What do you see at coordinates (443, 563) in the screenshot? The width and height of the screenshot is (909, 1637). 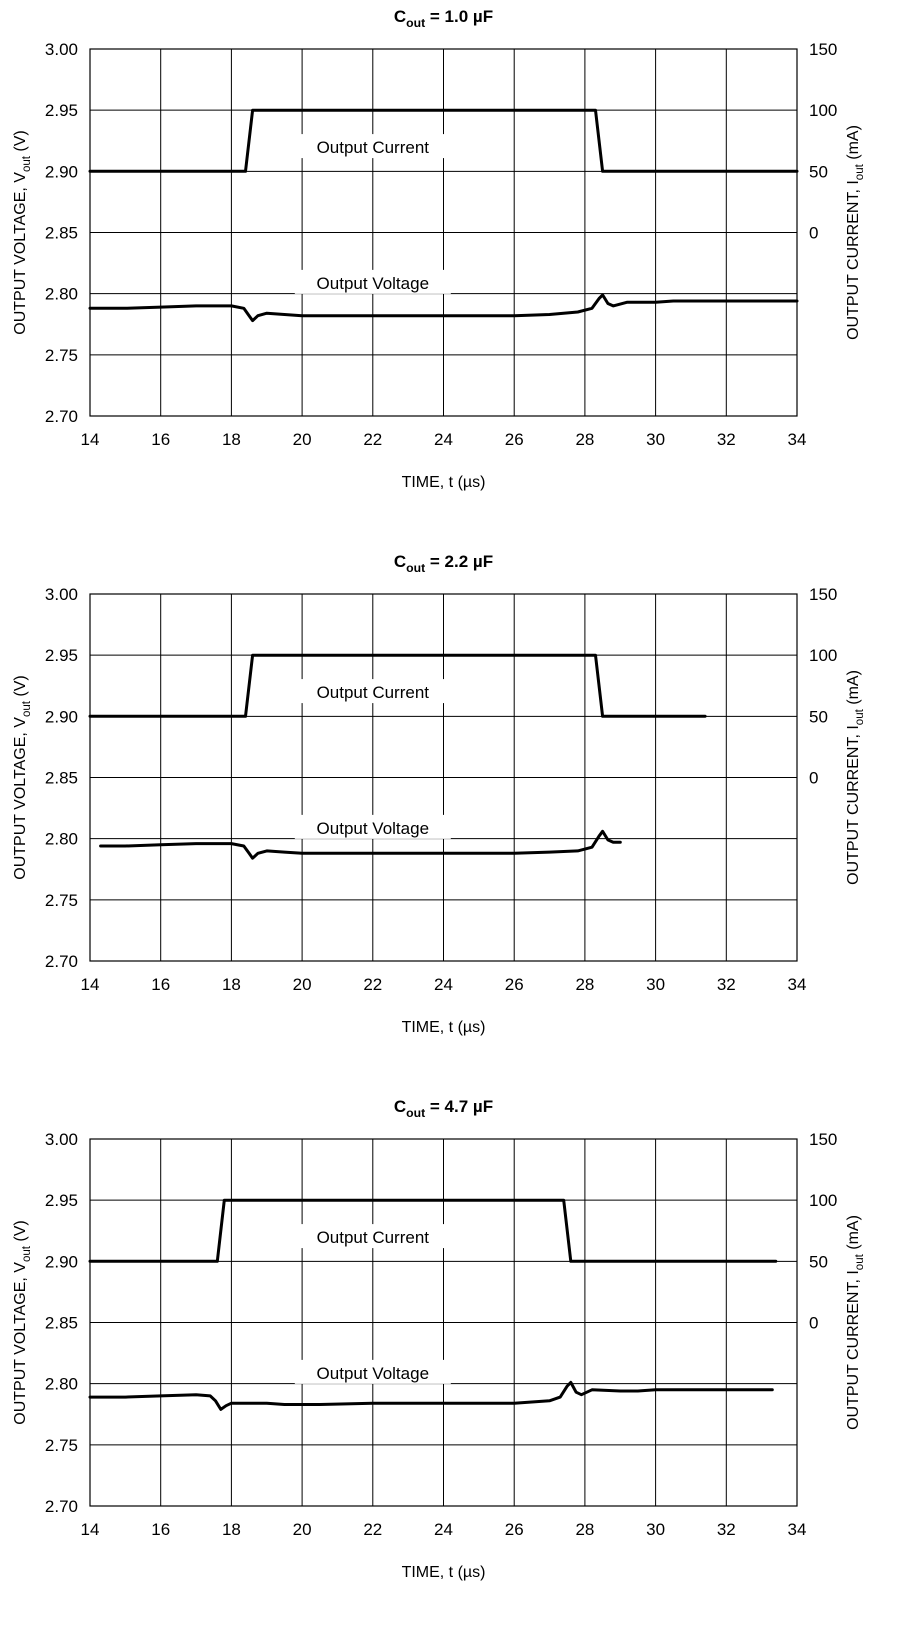 I see `chart-title: Cout = 2.2 µF` at bounding box center [443, 563].